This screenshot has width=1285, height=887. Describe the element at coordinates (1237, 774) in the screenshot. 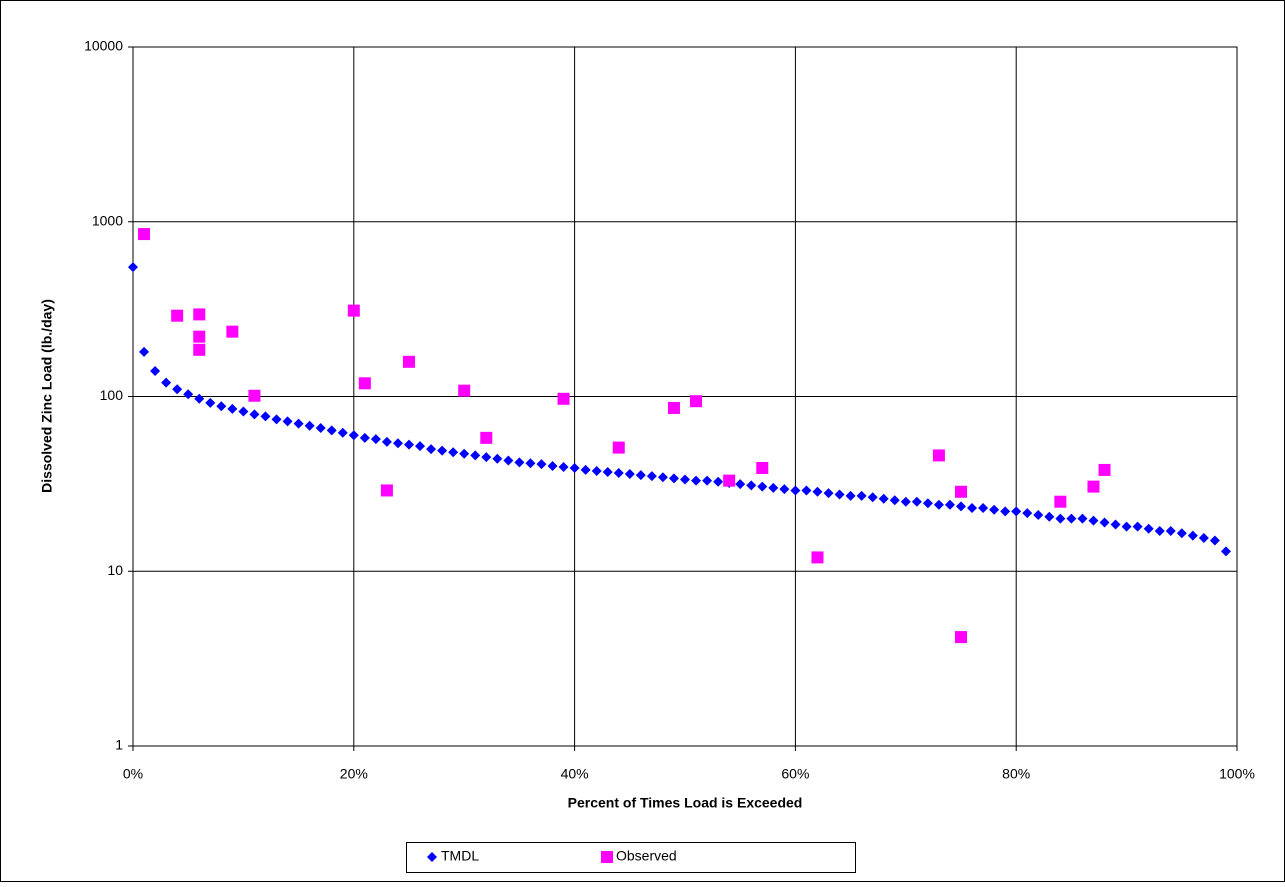

I see `x-tick-label: 100%` at that location.